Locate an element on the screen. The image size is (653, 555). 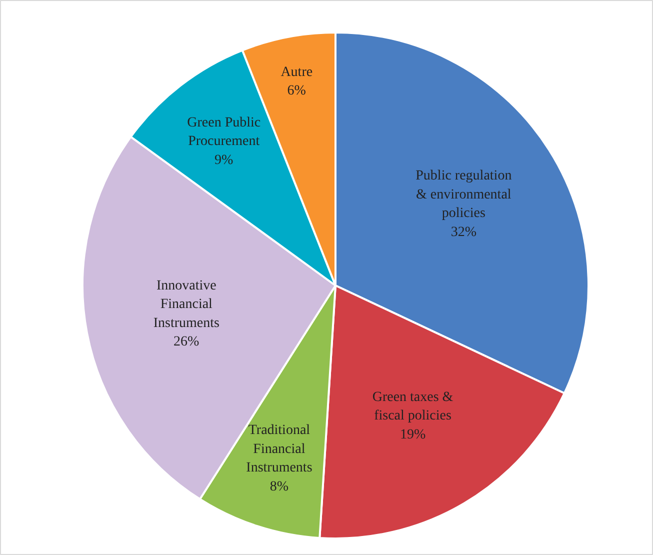
data-label: 26% is located at coordinates (187, 342).